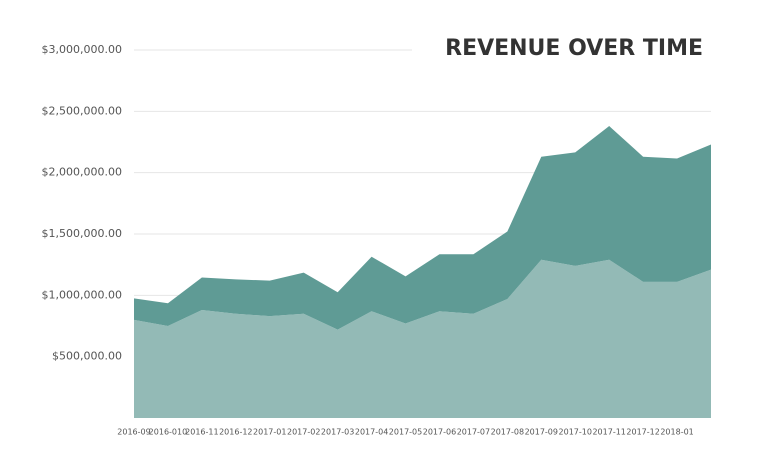 The height and width of the screenshot is (456, 763). What do you see at coordinates (82, 172) in the screenshot?
I see `y-tick-label: $2,000,000.00` at bounding box center [82, 172].